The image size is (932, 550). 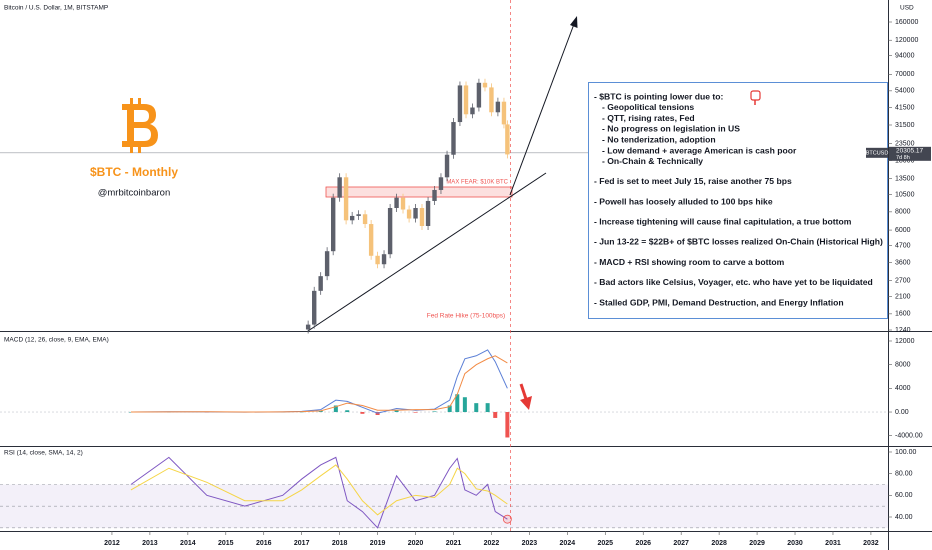 I want to click on note-sub-line: - Geopolitical tensions, so click(x=648, y=107).